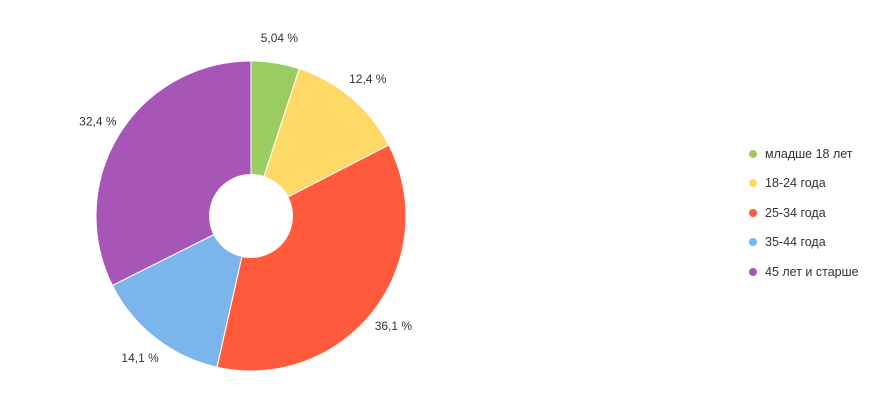  Describe the element at coordinates (140, 358) in the screenshot. I see `label-35-44: 14,1 %` at that location.